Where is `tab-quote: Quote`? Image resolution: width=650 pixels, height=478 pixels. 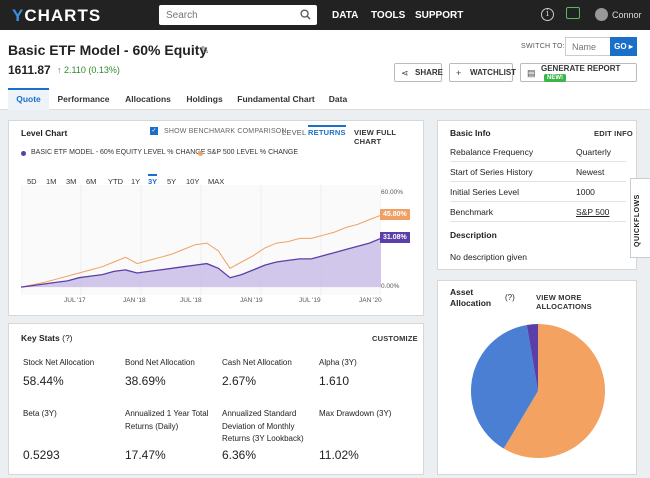 tab-quote: Quote is located at coordinates (28, 99).